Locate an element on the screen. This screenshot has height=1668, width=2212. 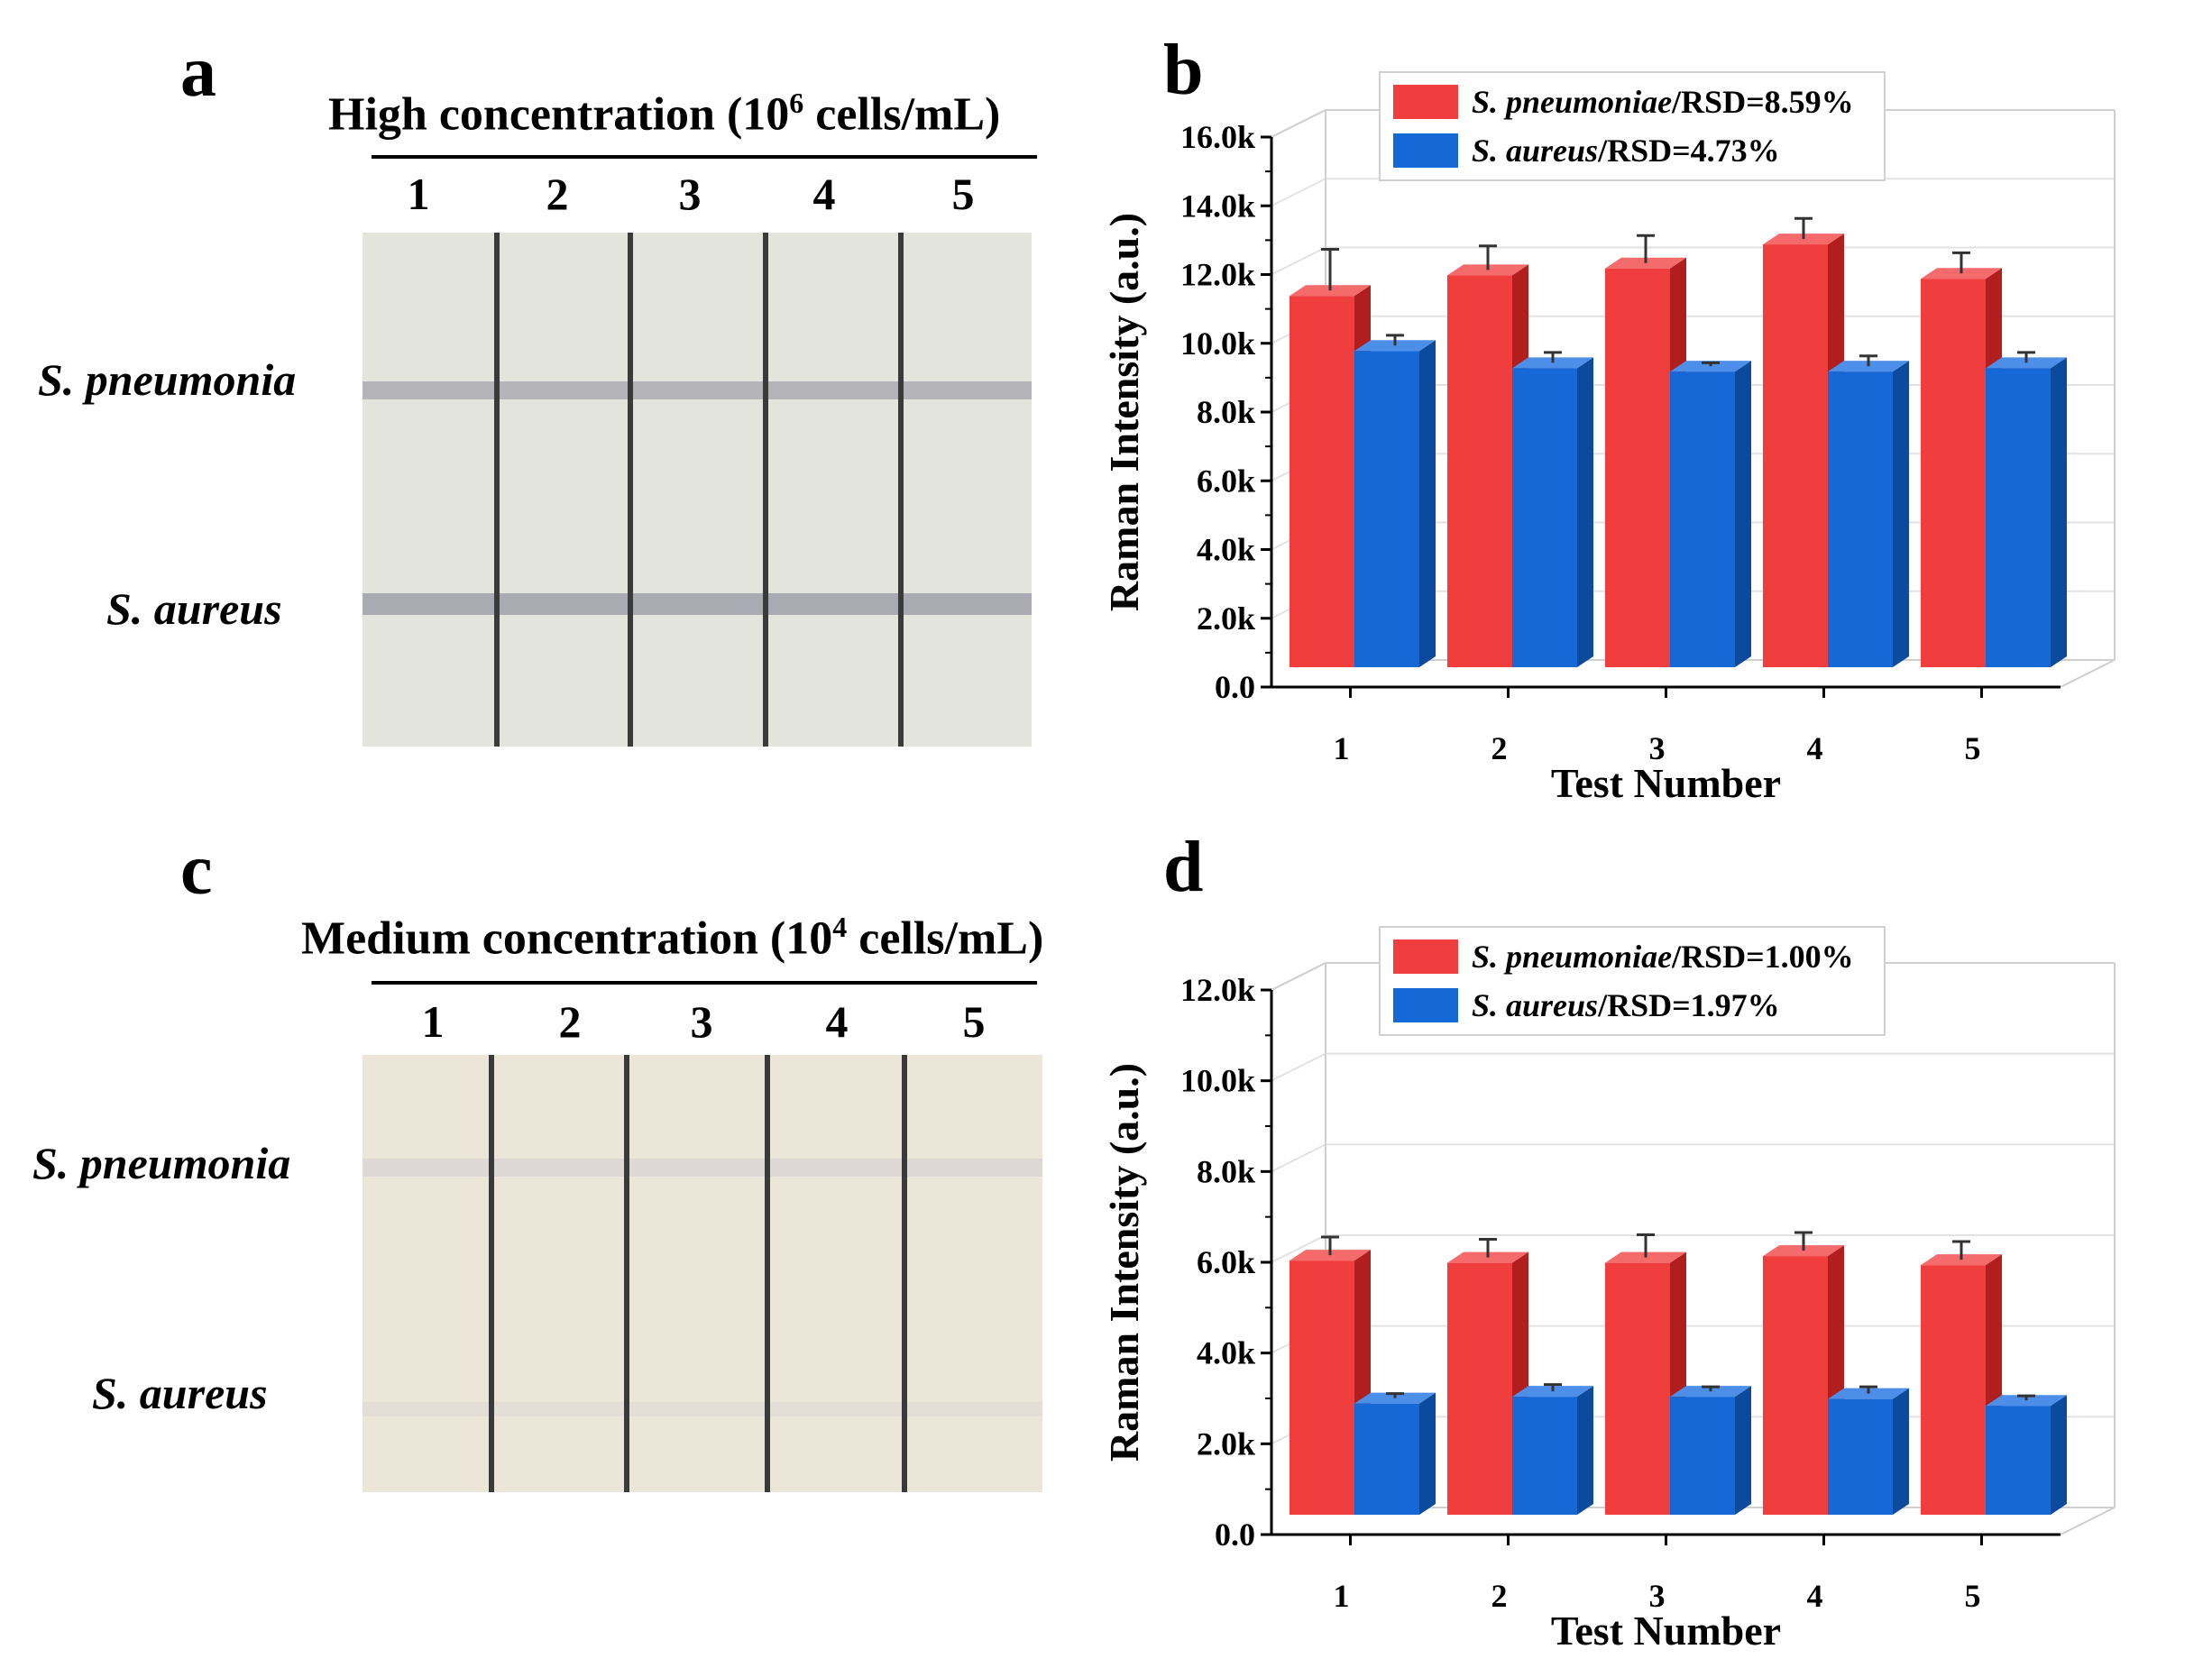
strip-a-title: High concentration (106 cells/mL) is located at coordinates (664, 113).